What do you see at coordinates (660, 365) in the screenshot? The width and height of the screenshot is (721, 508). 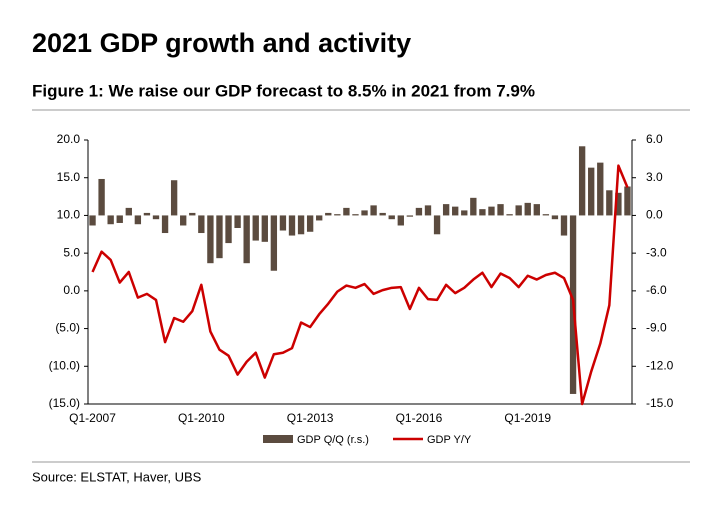 I see `y2-tick-label: -12.0` at bounding box center [660, 365].